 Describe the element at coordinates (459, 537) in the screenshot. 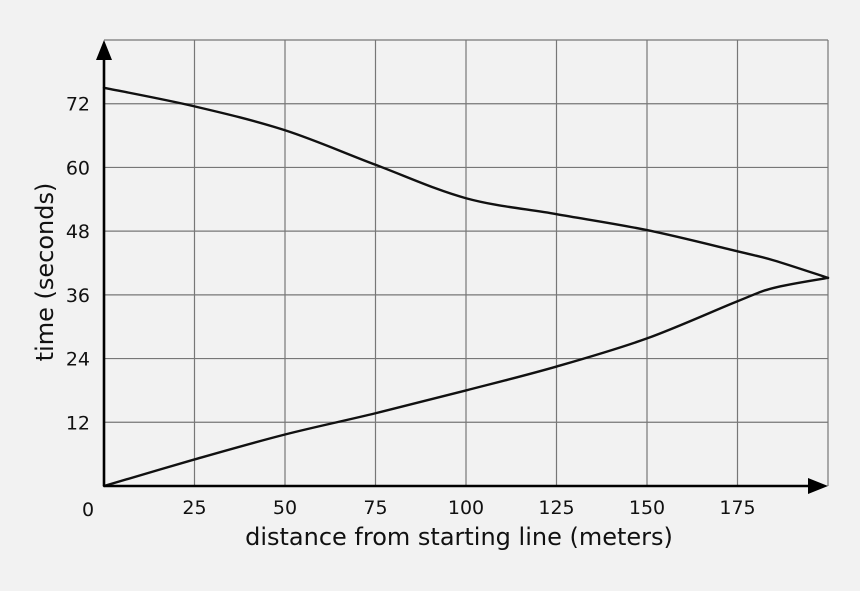

I see `x-axis-label: distance from starting line (meters)` at that location.